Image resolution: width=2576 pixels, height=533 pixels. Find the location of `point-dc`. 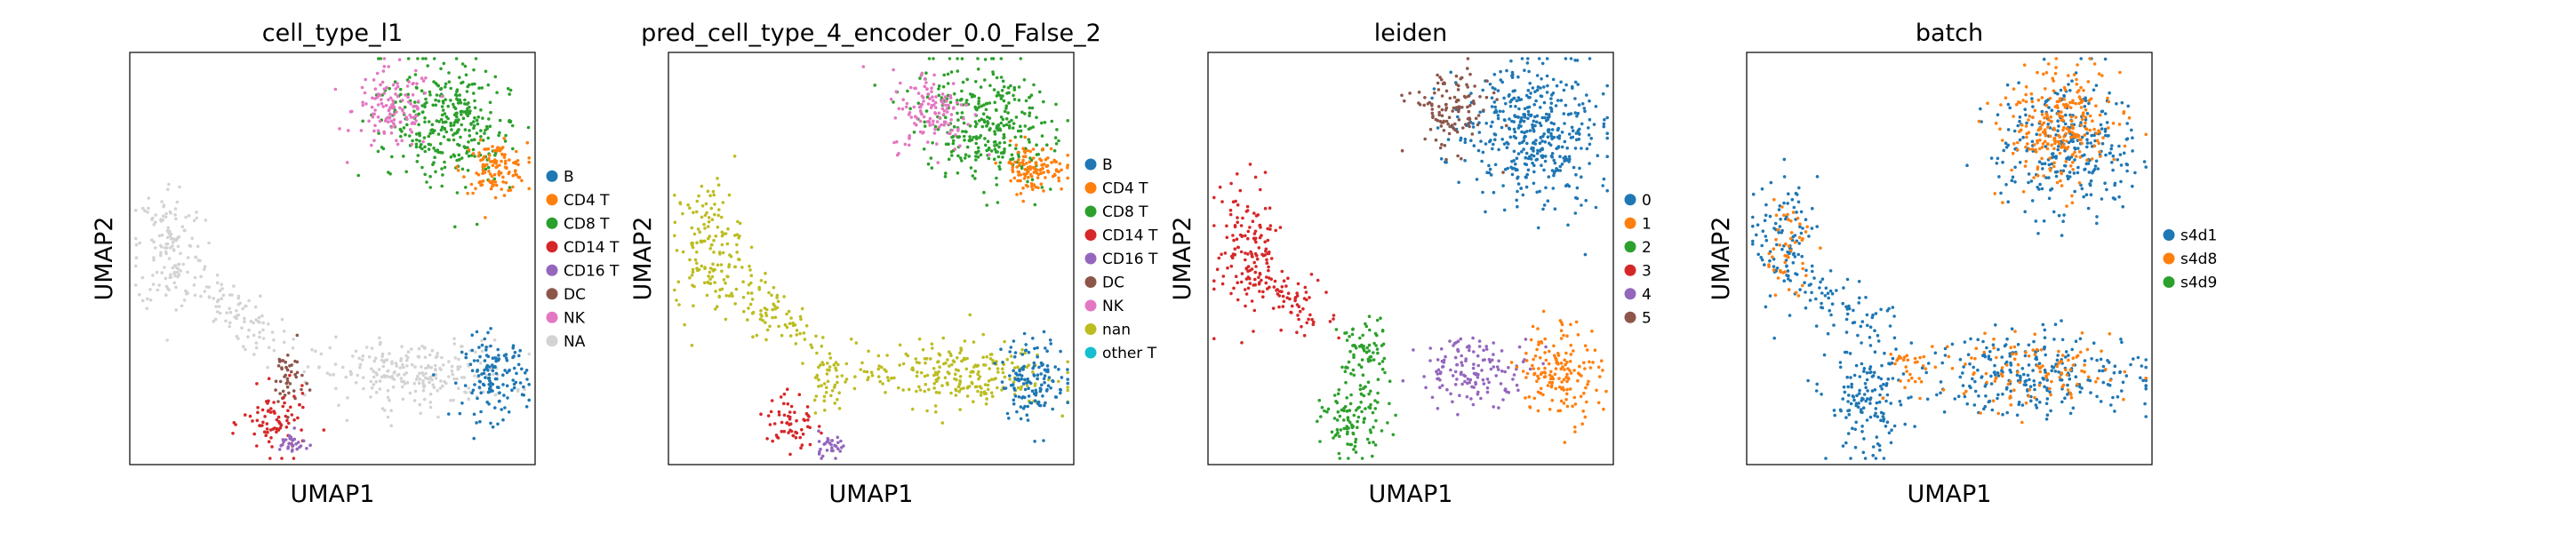

point-dc is located at coordinates (290, 384).